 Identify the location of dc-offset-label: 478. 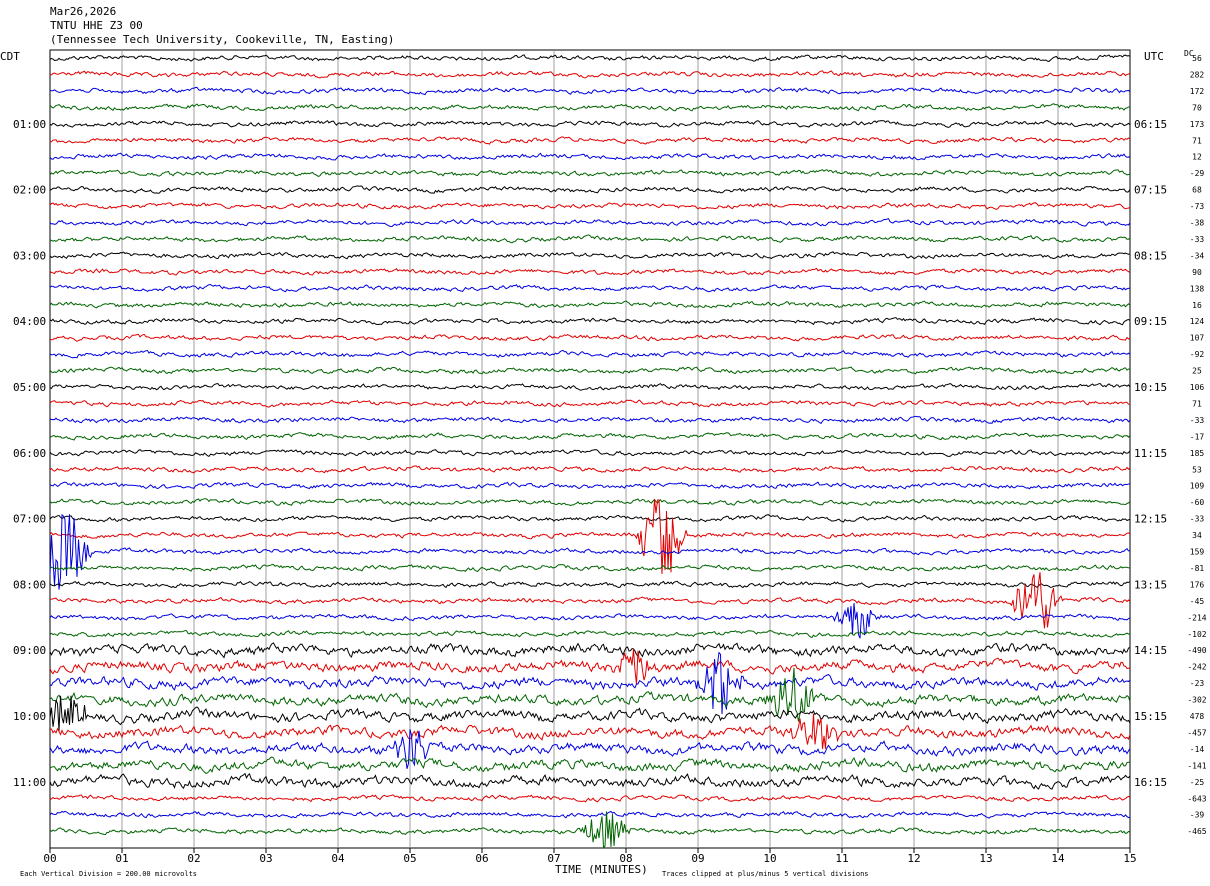
(1197, 716).